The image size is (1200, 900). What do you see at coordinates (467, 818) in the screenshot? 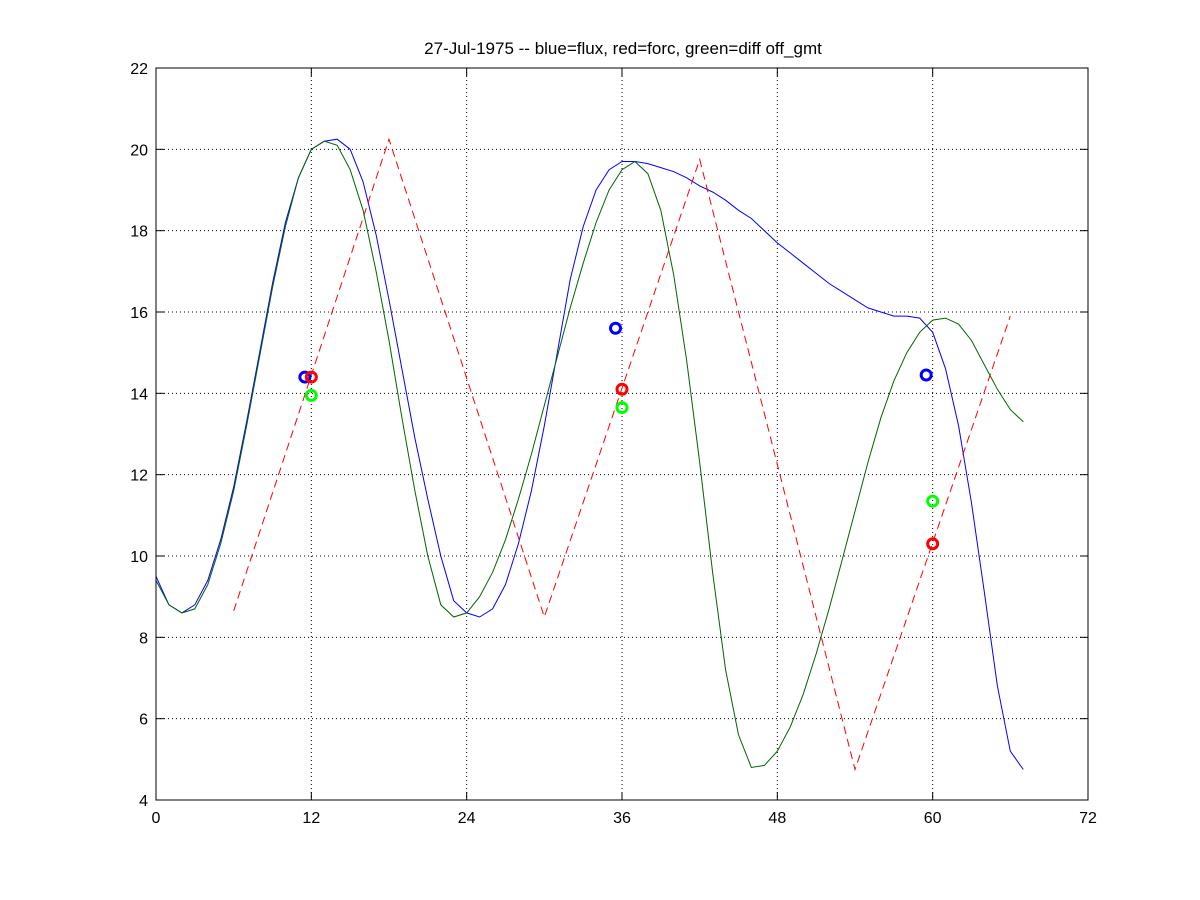
I see `x-tick-label: 24` at bounding box center [467, 818].